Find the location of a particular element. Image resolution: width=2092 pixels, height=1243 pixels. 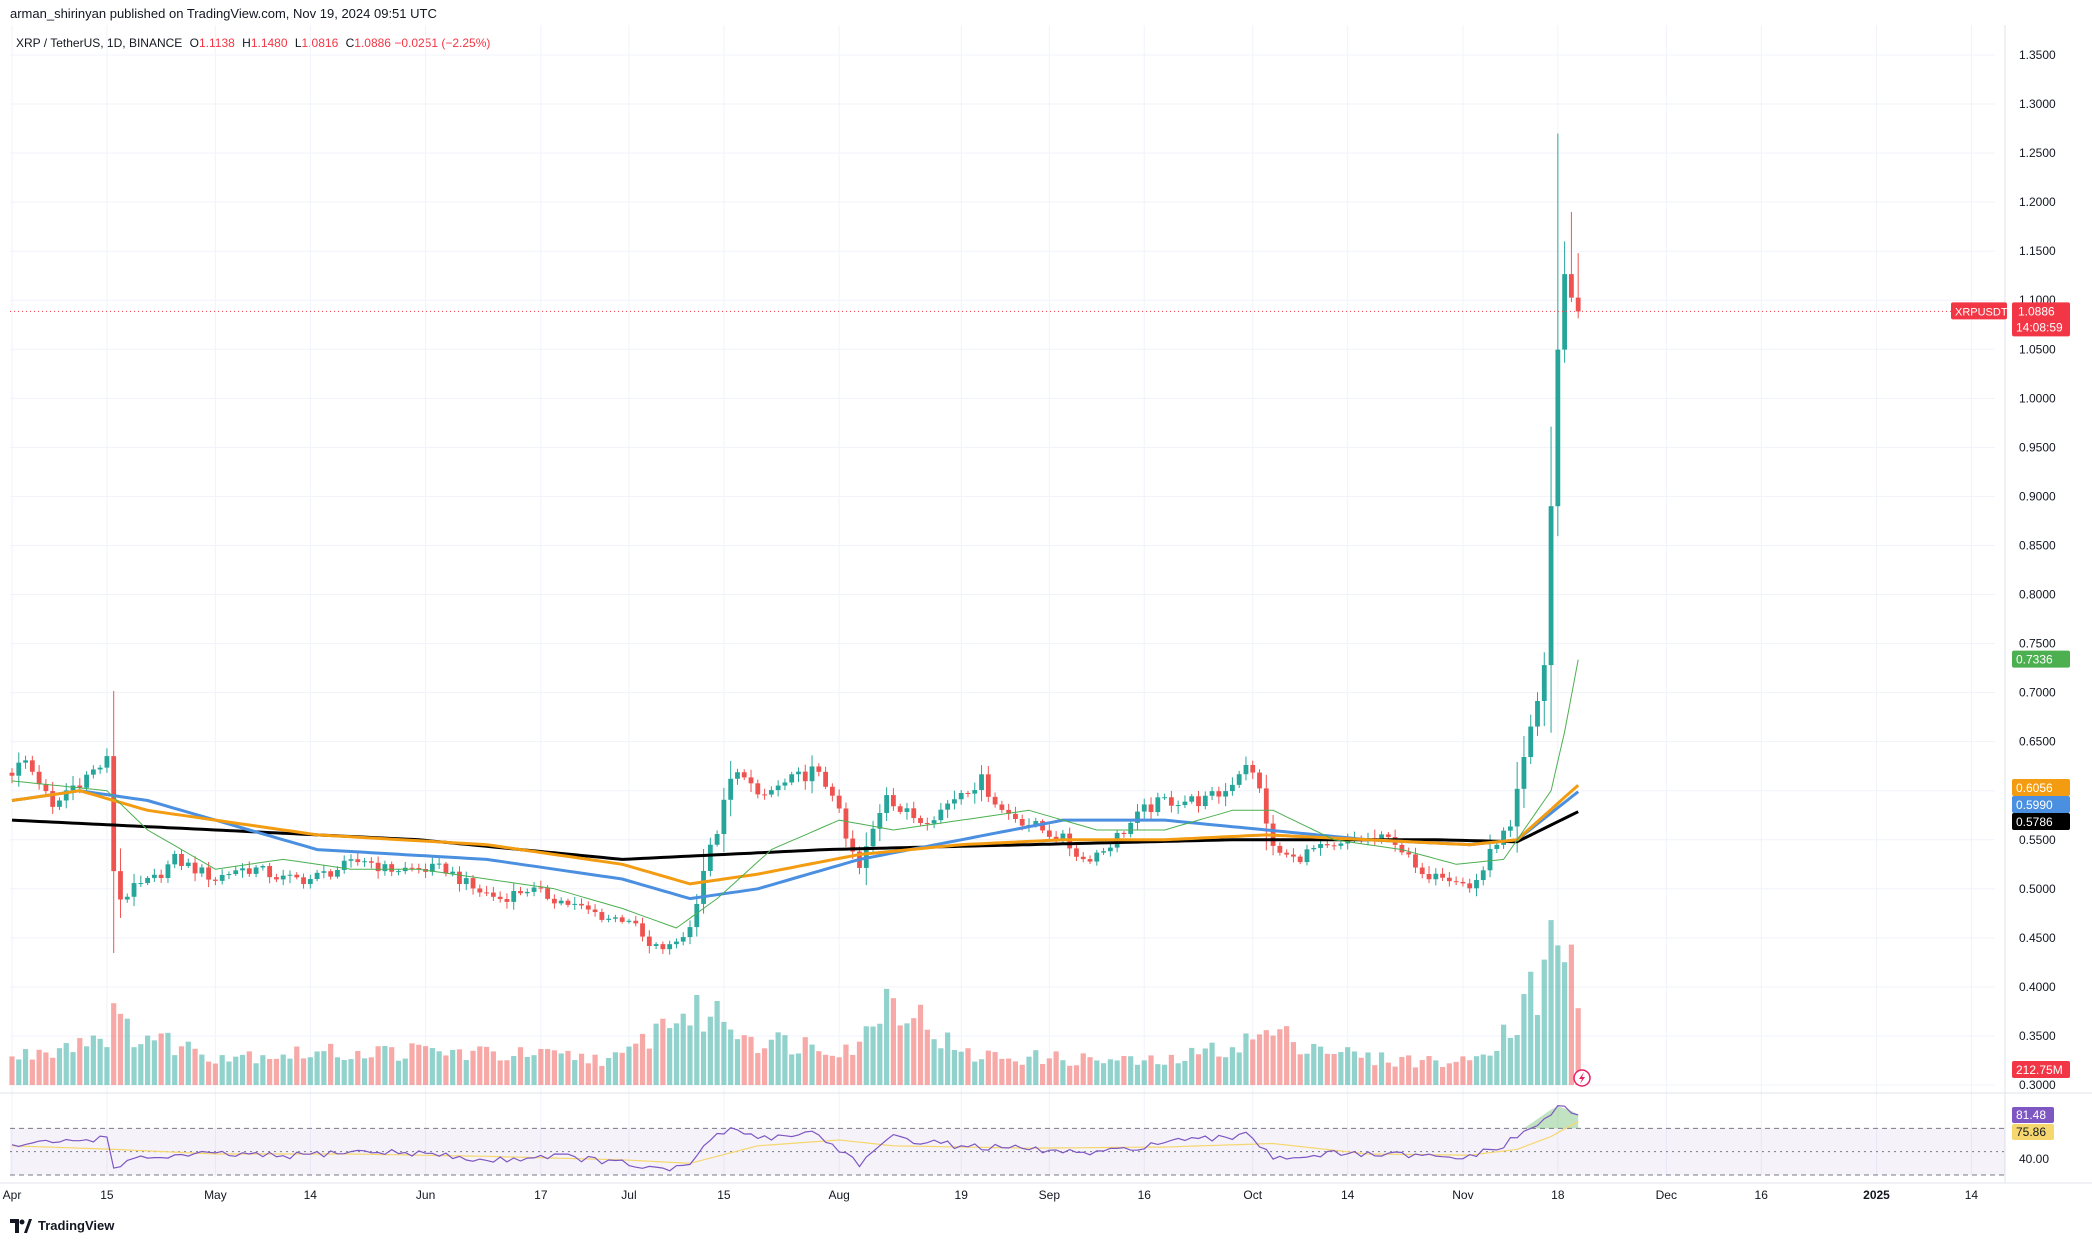

ma-black-tag-text: 0.5786 is located at coordinates (2034, 822).